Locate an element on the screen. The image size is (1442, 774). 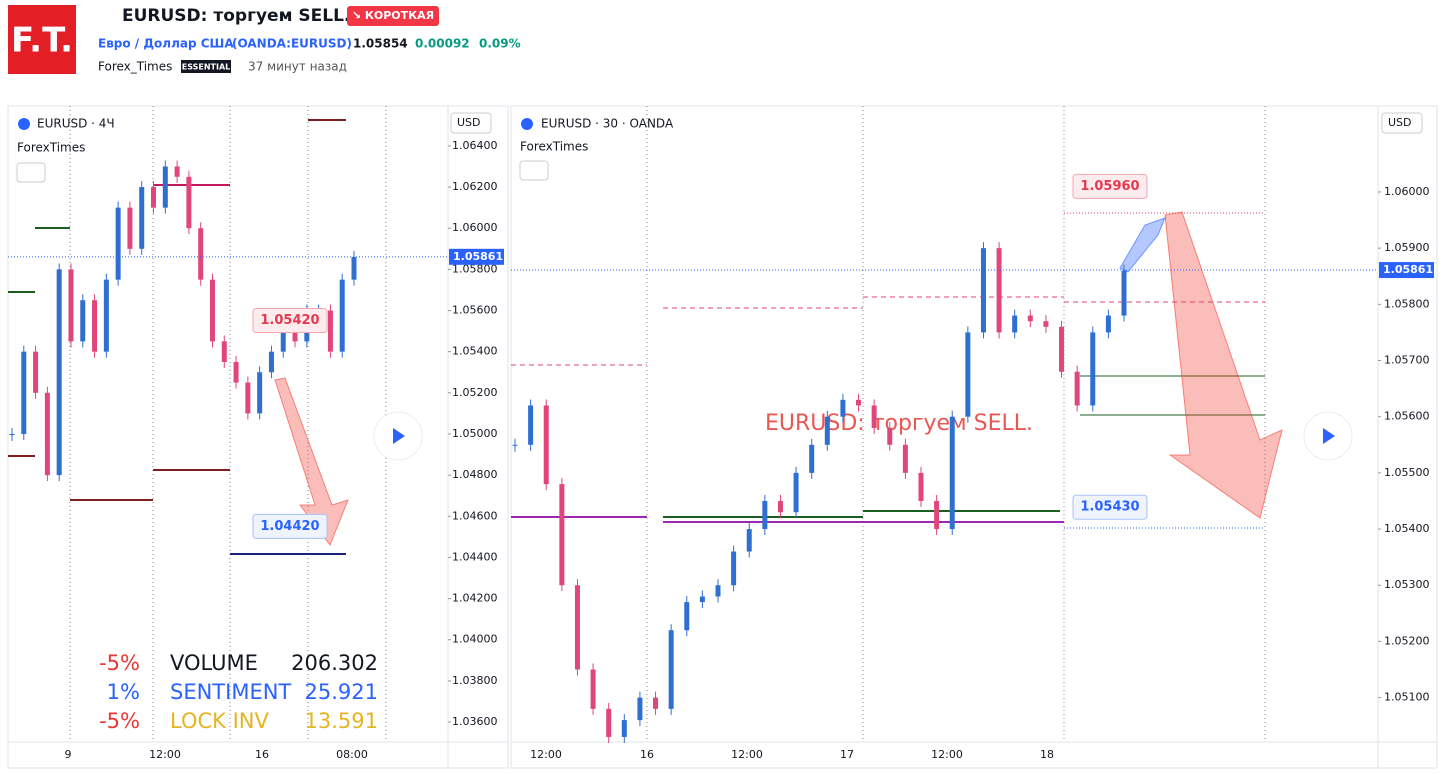
symbol-code: (OANDA:EURUSD) is located at coordinates (292, 44).